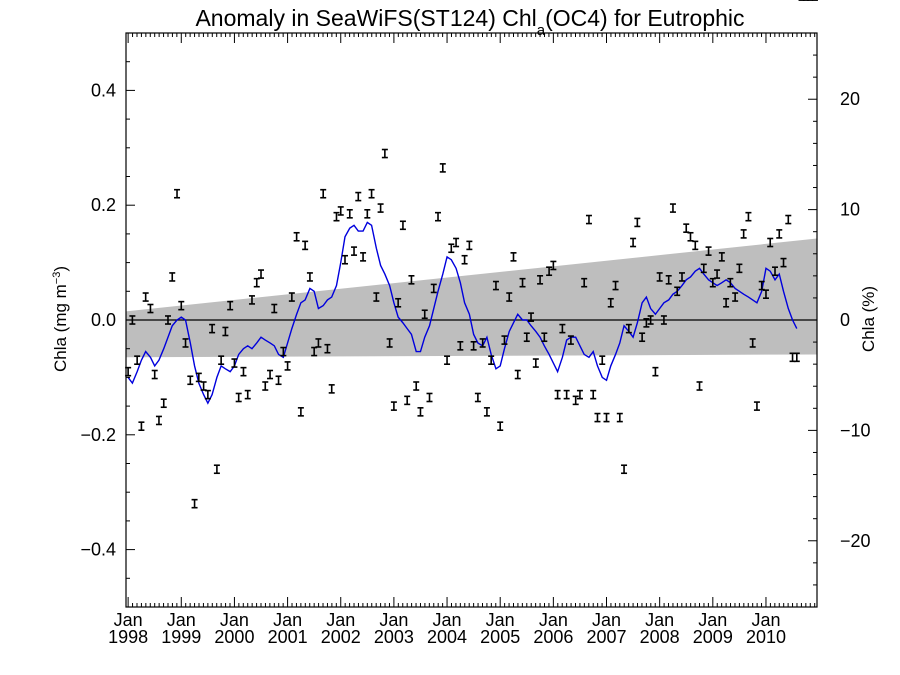 This screenshot has height=675, width=900. Describe the element at coordinates (103, 320) in the screenshot. I see `y-tick-label: 0.0` at that location.